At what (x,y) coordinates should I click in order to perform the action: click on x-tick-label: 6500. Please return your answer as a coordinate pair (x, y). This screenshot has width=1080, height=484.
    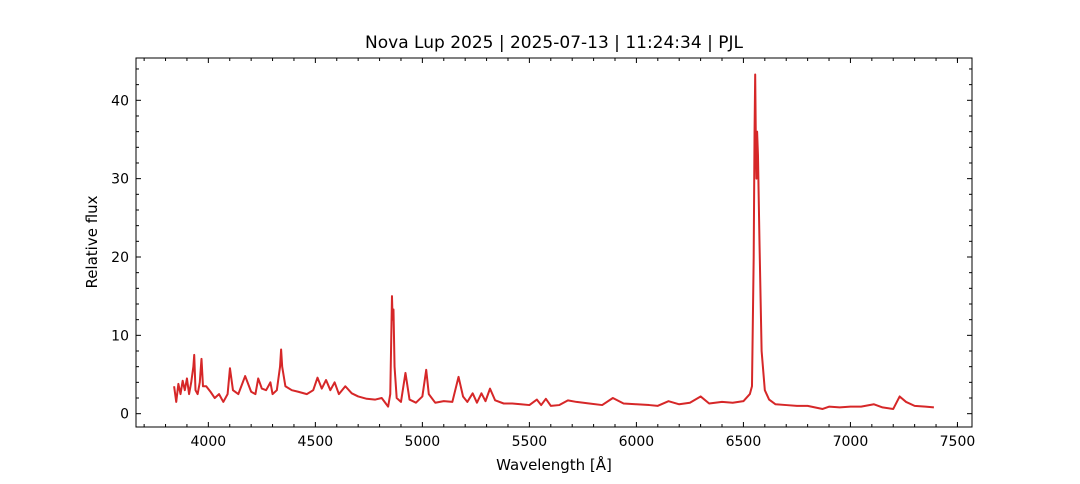
    Looking at the image, I should click on (744, 442).